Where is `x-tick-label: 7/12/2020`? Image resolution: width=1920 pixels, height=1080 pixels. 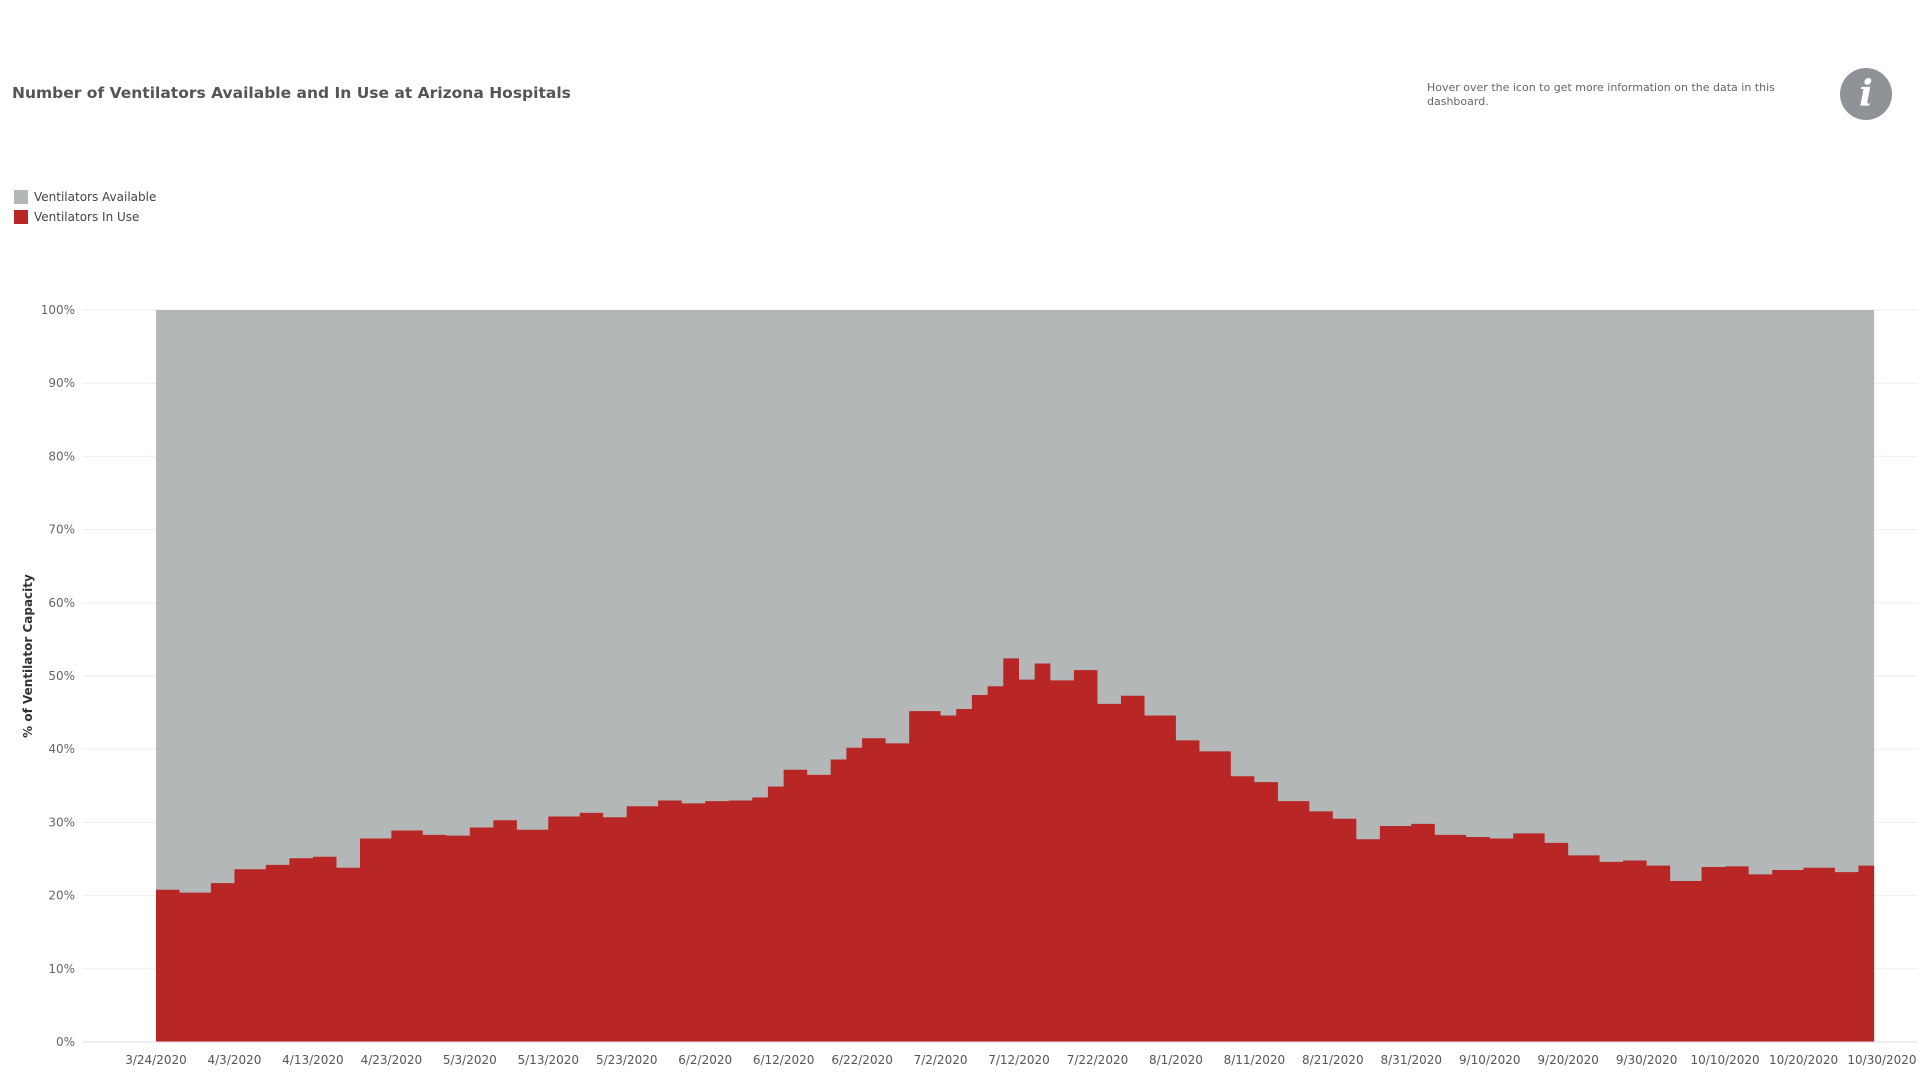 x-tick-label: 7/12/2020 is located at coordinates (1019, 1060).